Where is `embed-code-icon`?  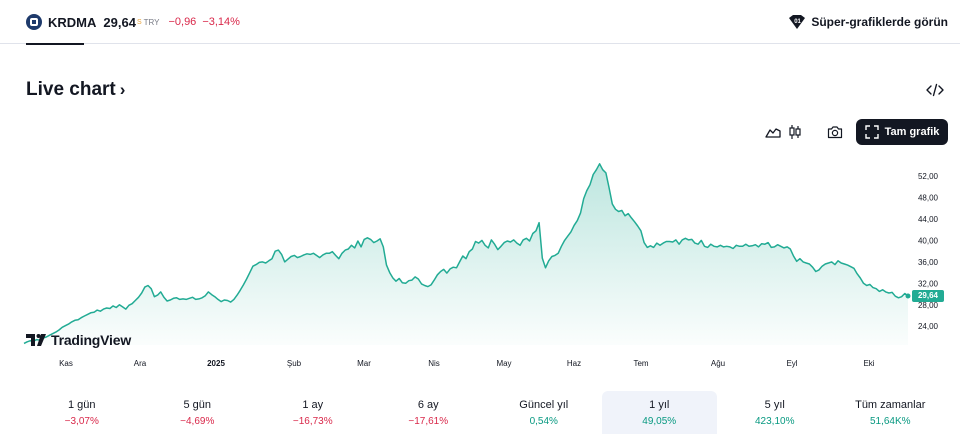
embed-code-icon is located at coordinates (935, 90).